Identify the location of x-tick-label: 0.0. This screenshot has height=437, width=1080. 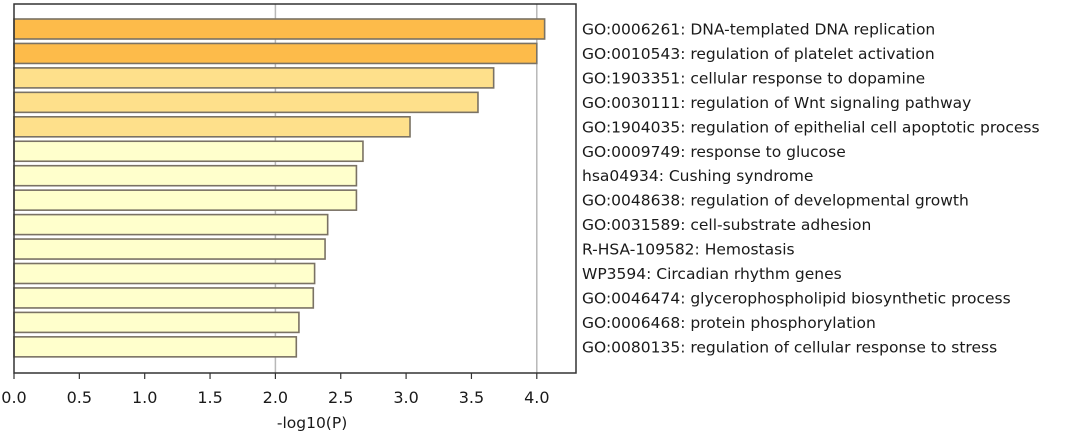
(13, 397).